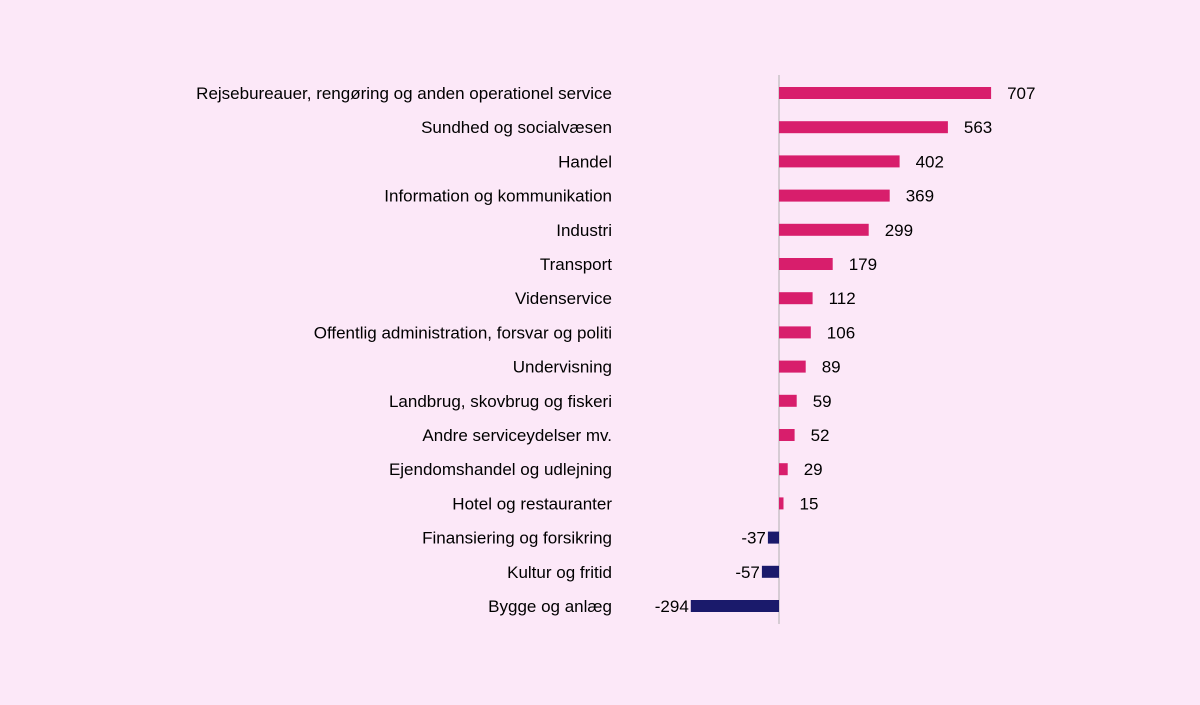  What do you see at coordinates (672, 606) in the screenshot?
I see `data-label: -294` at bounding box center [672, 606].